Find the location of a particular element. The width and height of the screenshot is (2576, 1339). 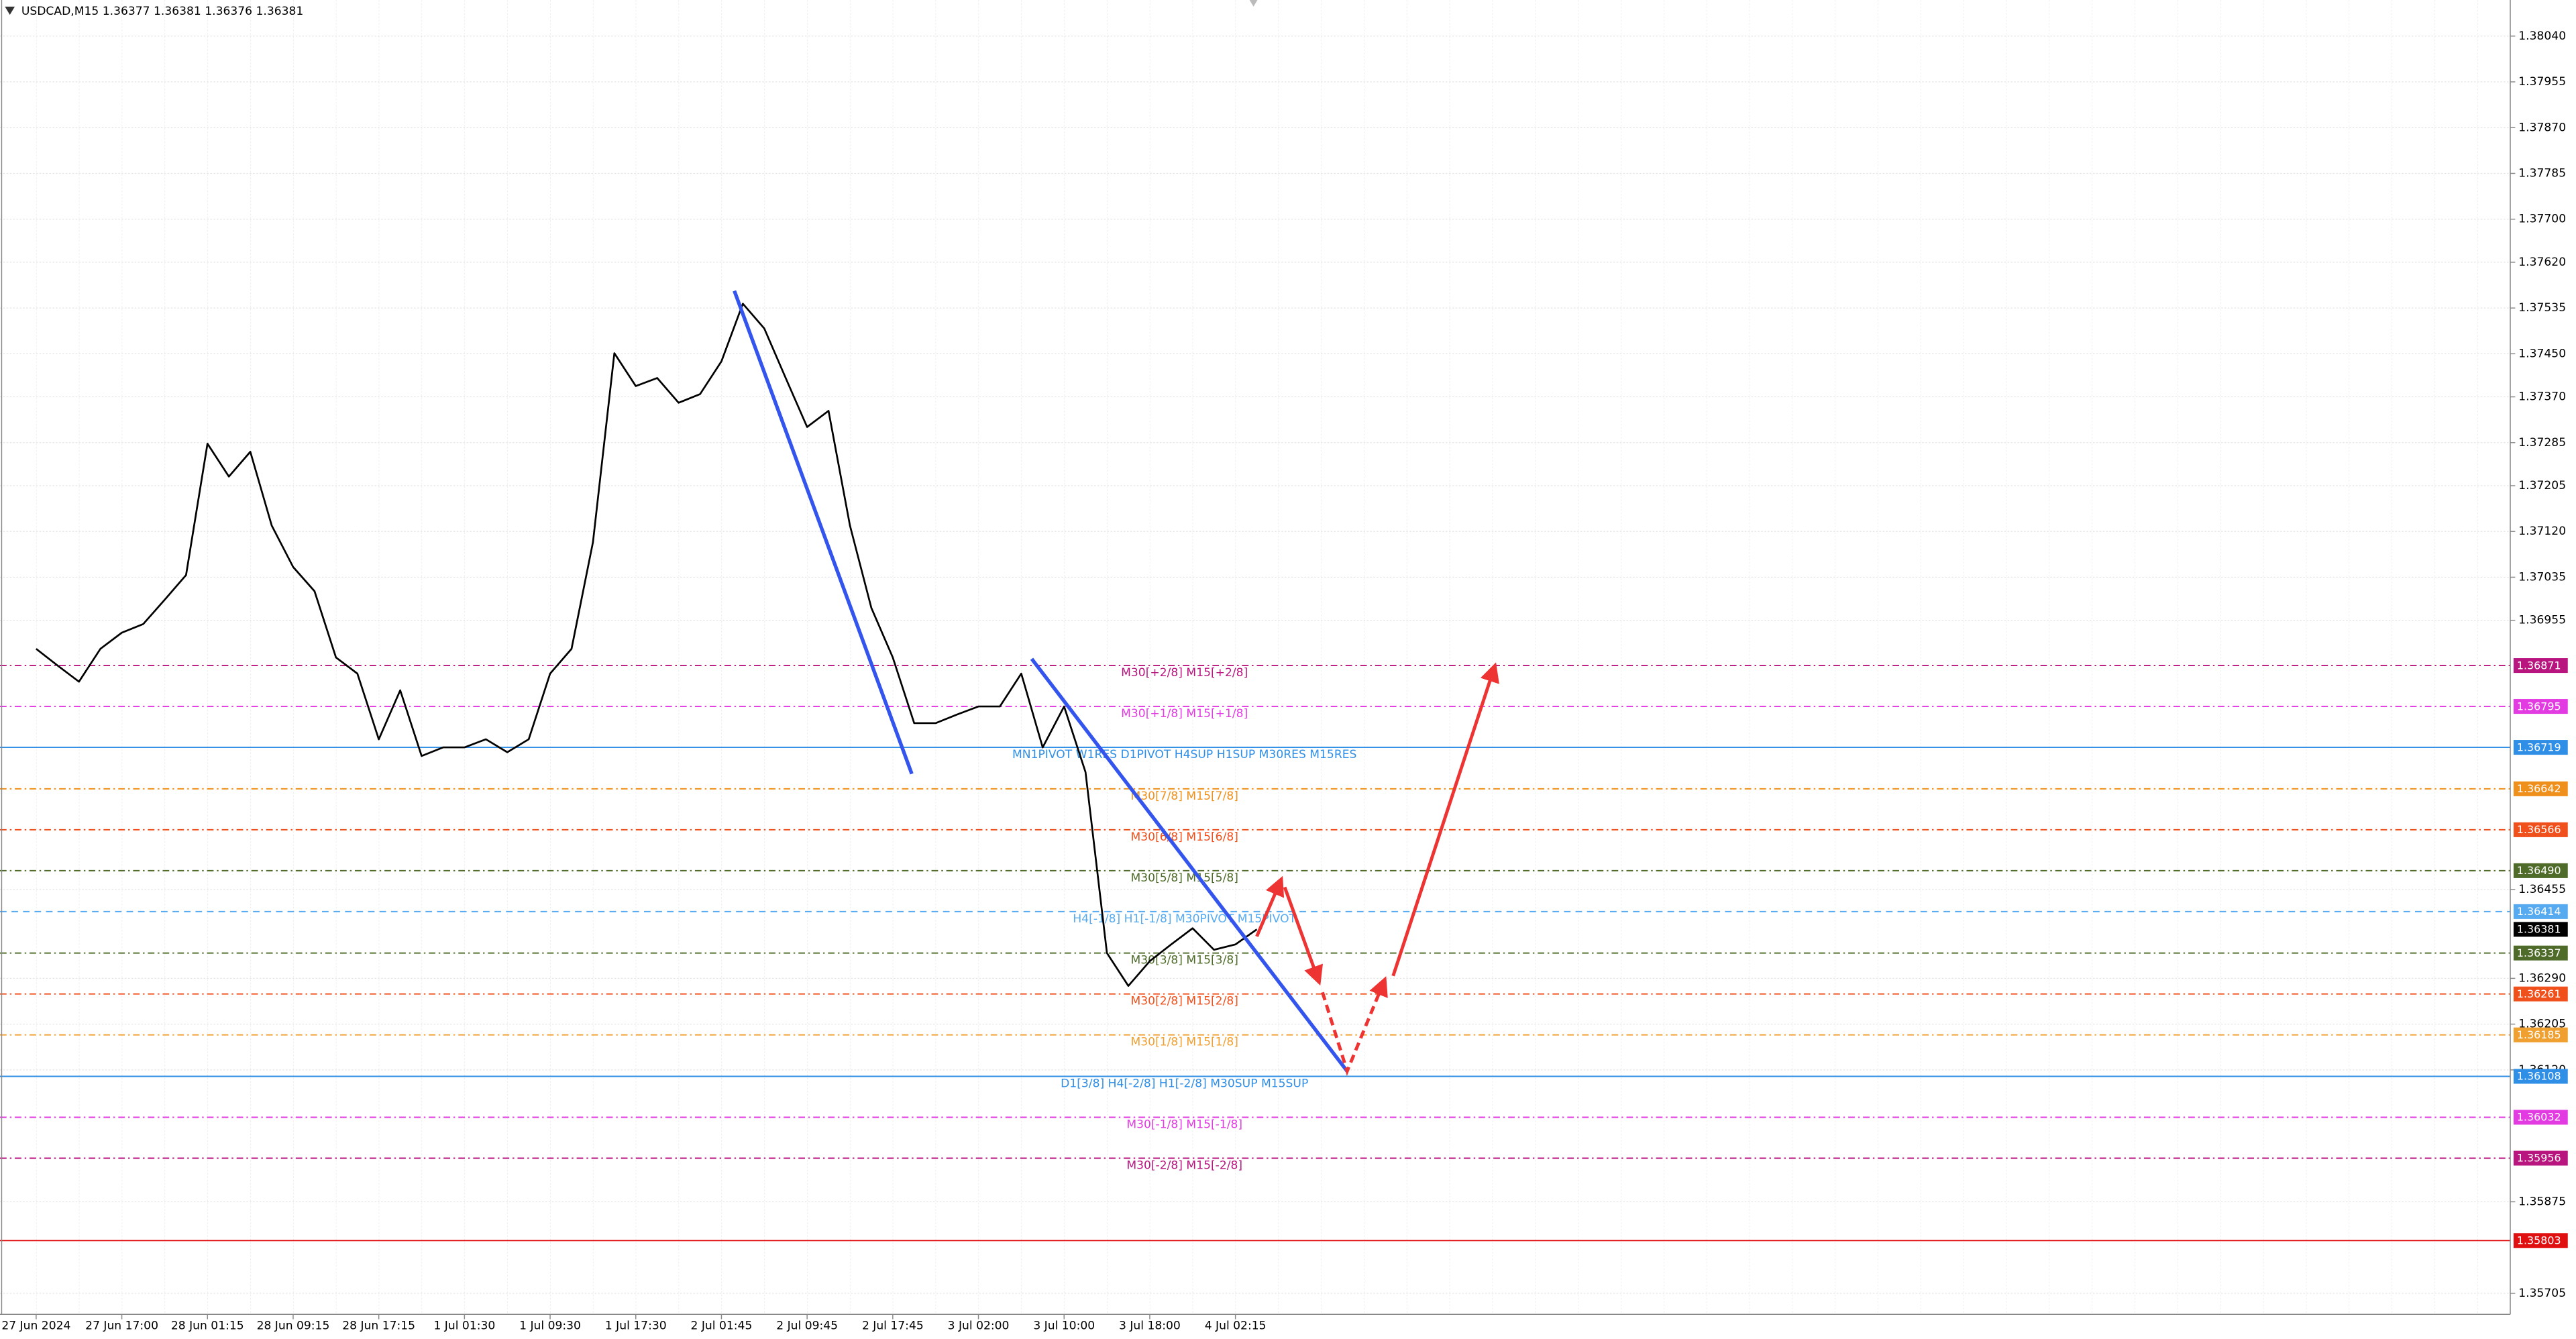

price-tag-label: 1.36337 is located at coordinates (2539, 953).